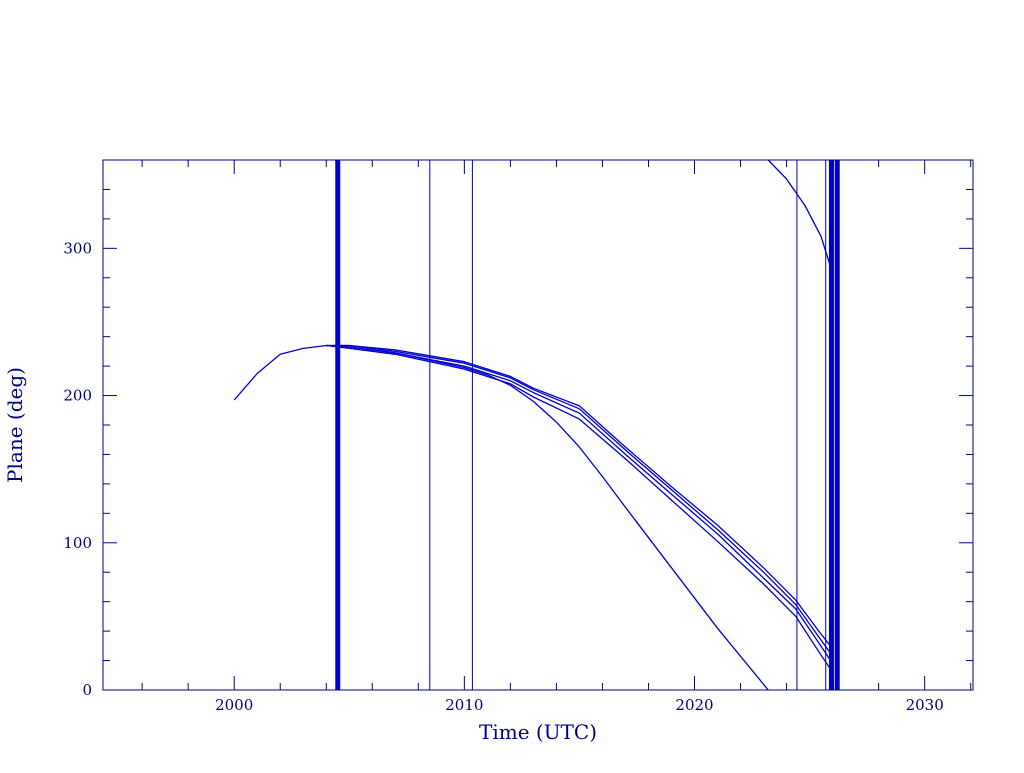  What do you see at coordinates (925, 705) in the screenshot?
I see `x-tick-label: 2030` at bounding box center [925, 705].